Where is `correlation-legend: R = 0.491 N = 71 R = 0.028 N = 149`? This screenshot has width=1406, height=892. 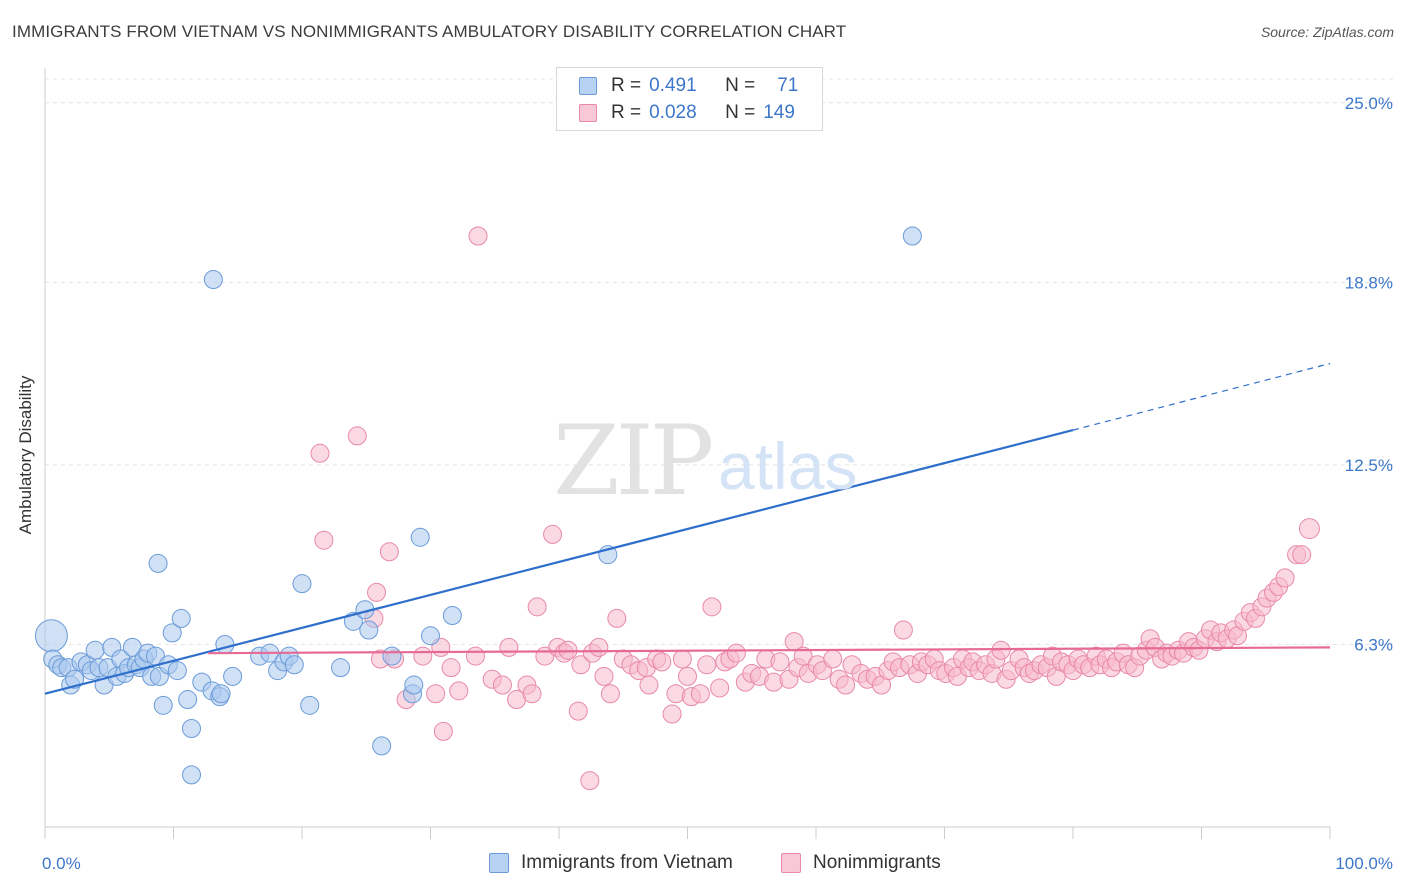
correlation-legend: R = 0.491 N = 71 R = 0.028 N = 149 is located at coordinates (689, 99).